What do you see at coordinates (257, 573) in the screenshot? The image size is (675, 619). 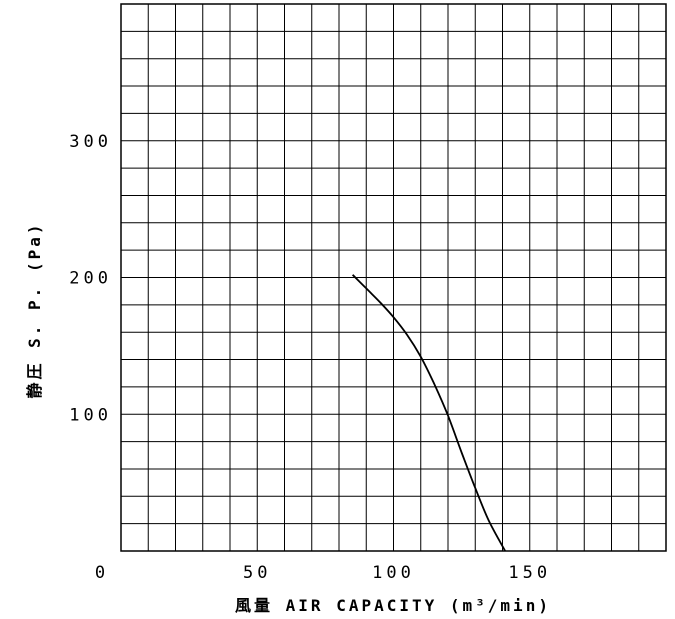 I see `x-tick-label: 50` at bounding box center [257, 573].